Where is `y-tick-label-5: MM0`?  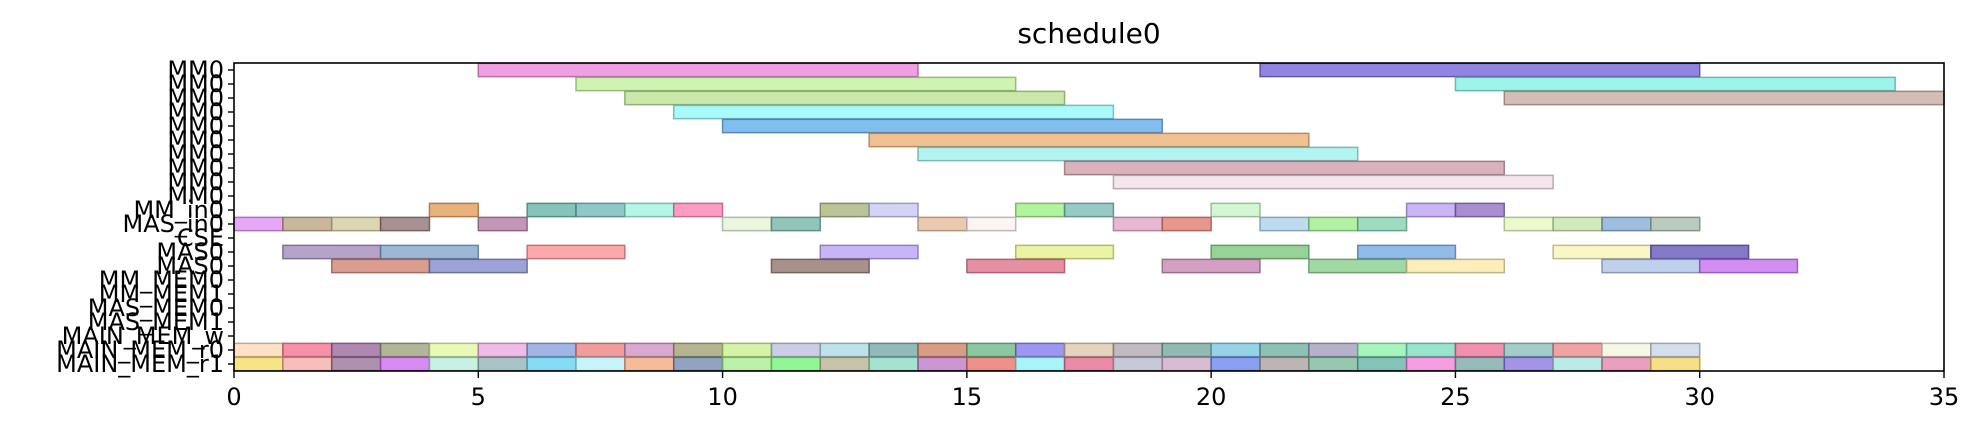
y-tick-label-5: MM0 is located at coordinates (195, 140).